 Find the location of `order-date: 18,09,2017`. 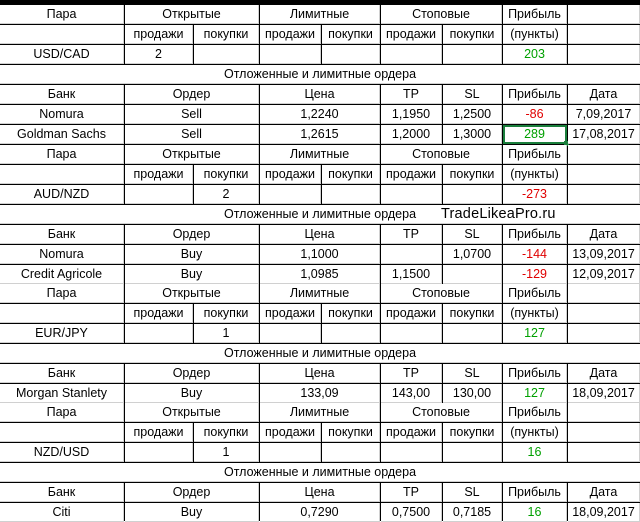

order-date: 18,09,2017 is located at coordinates (604, 512).